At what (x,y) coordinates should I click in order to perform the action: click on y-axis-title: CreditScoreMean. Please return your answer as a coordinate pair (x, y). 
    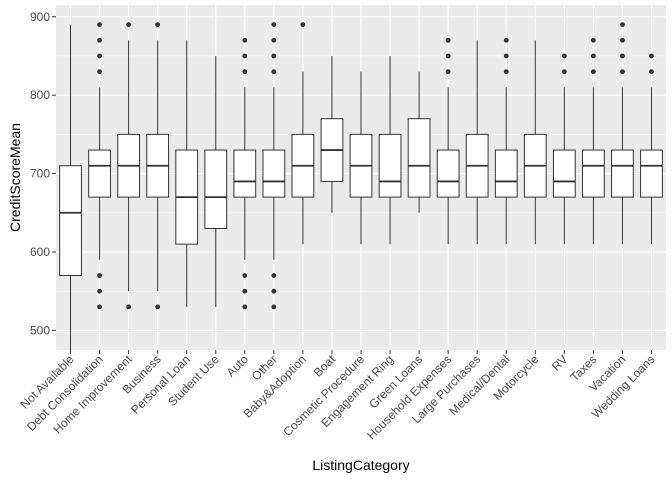
    Looking at the image, I should click on (15, 177).